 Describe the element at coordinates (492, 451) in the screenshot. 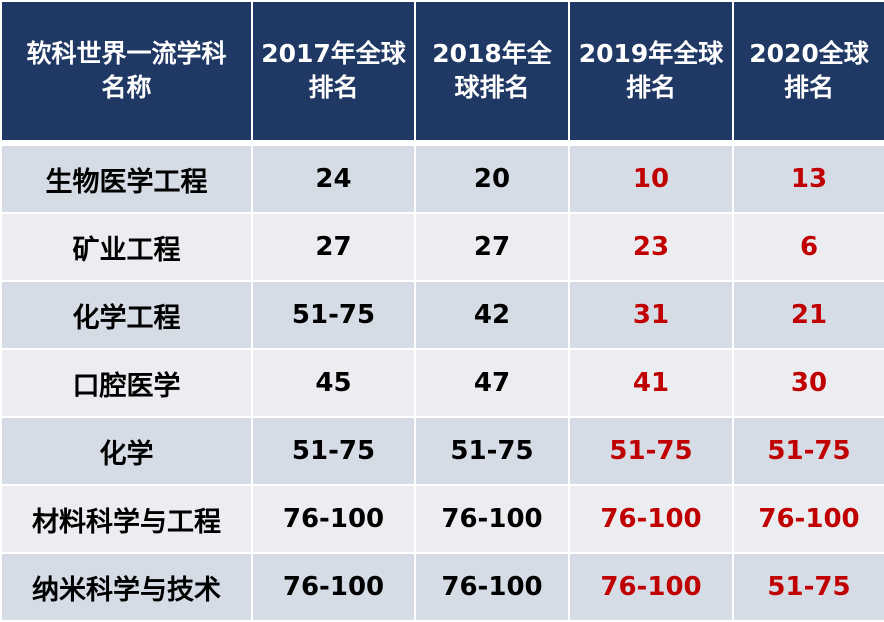

I see `rank-2018: 51-75` at that location.